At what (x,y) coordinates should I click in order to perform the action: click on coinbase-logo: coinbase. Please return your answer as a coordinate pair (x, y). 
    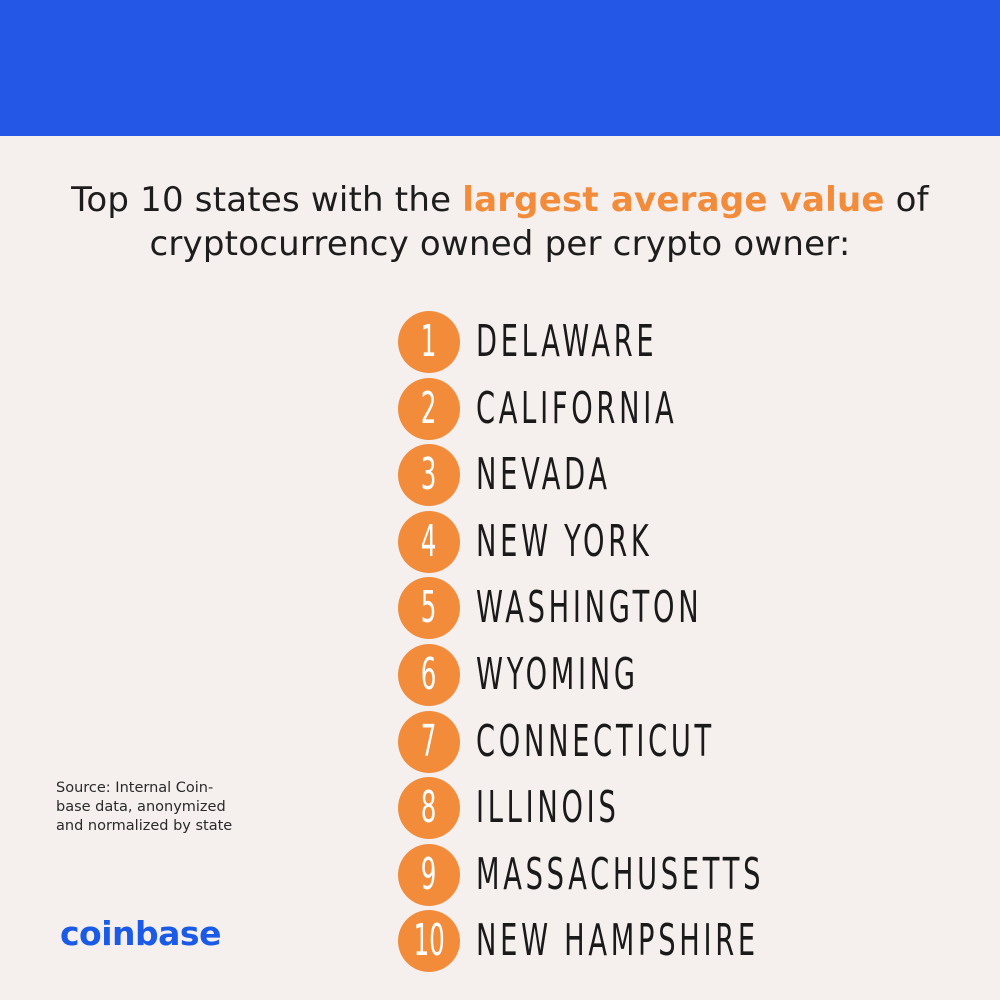
    Looking at the image, I should click on (140, 933).